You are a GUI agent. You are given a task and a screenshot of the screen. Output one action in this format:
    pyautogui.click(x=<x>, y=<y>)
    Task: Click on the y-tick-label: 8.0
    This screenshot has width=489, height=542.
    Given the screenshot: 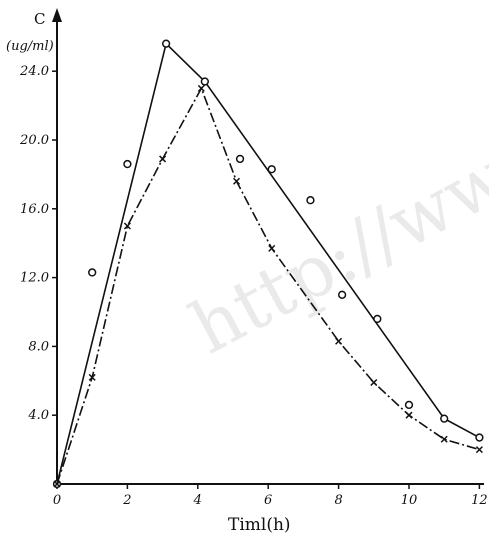 What is the action you would take?
    pyautogui.click(x=38, y=346)
    